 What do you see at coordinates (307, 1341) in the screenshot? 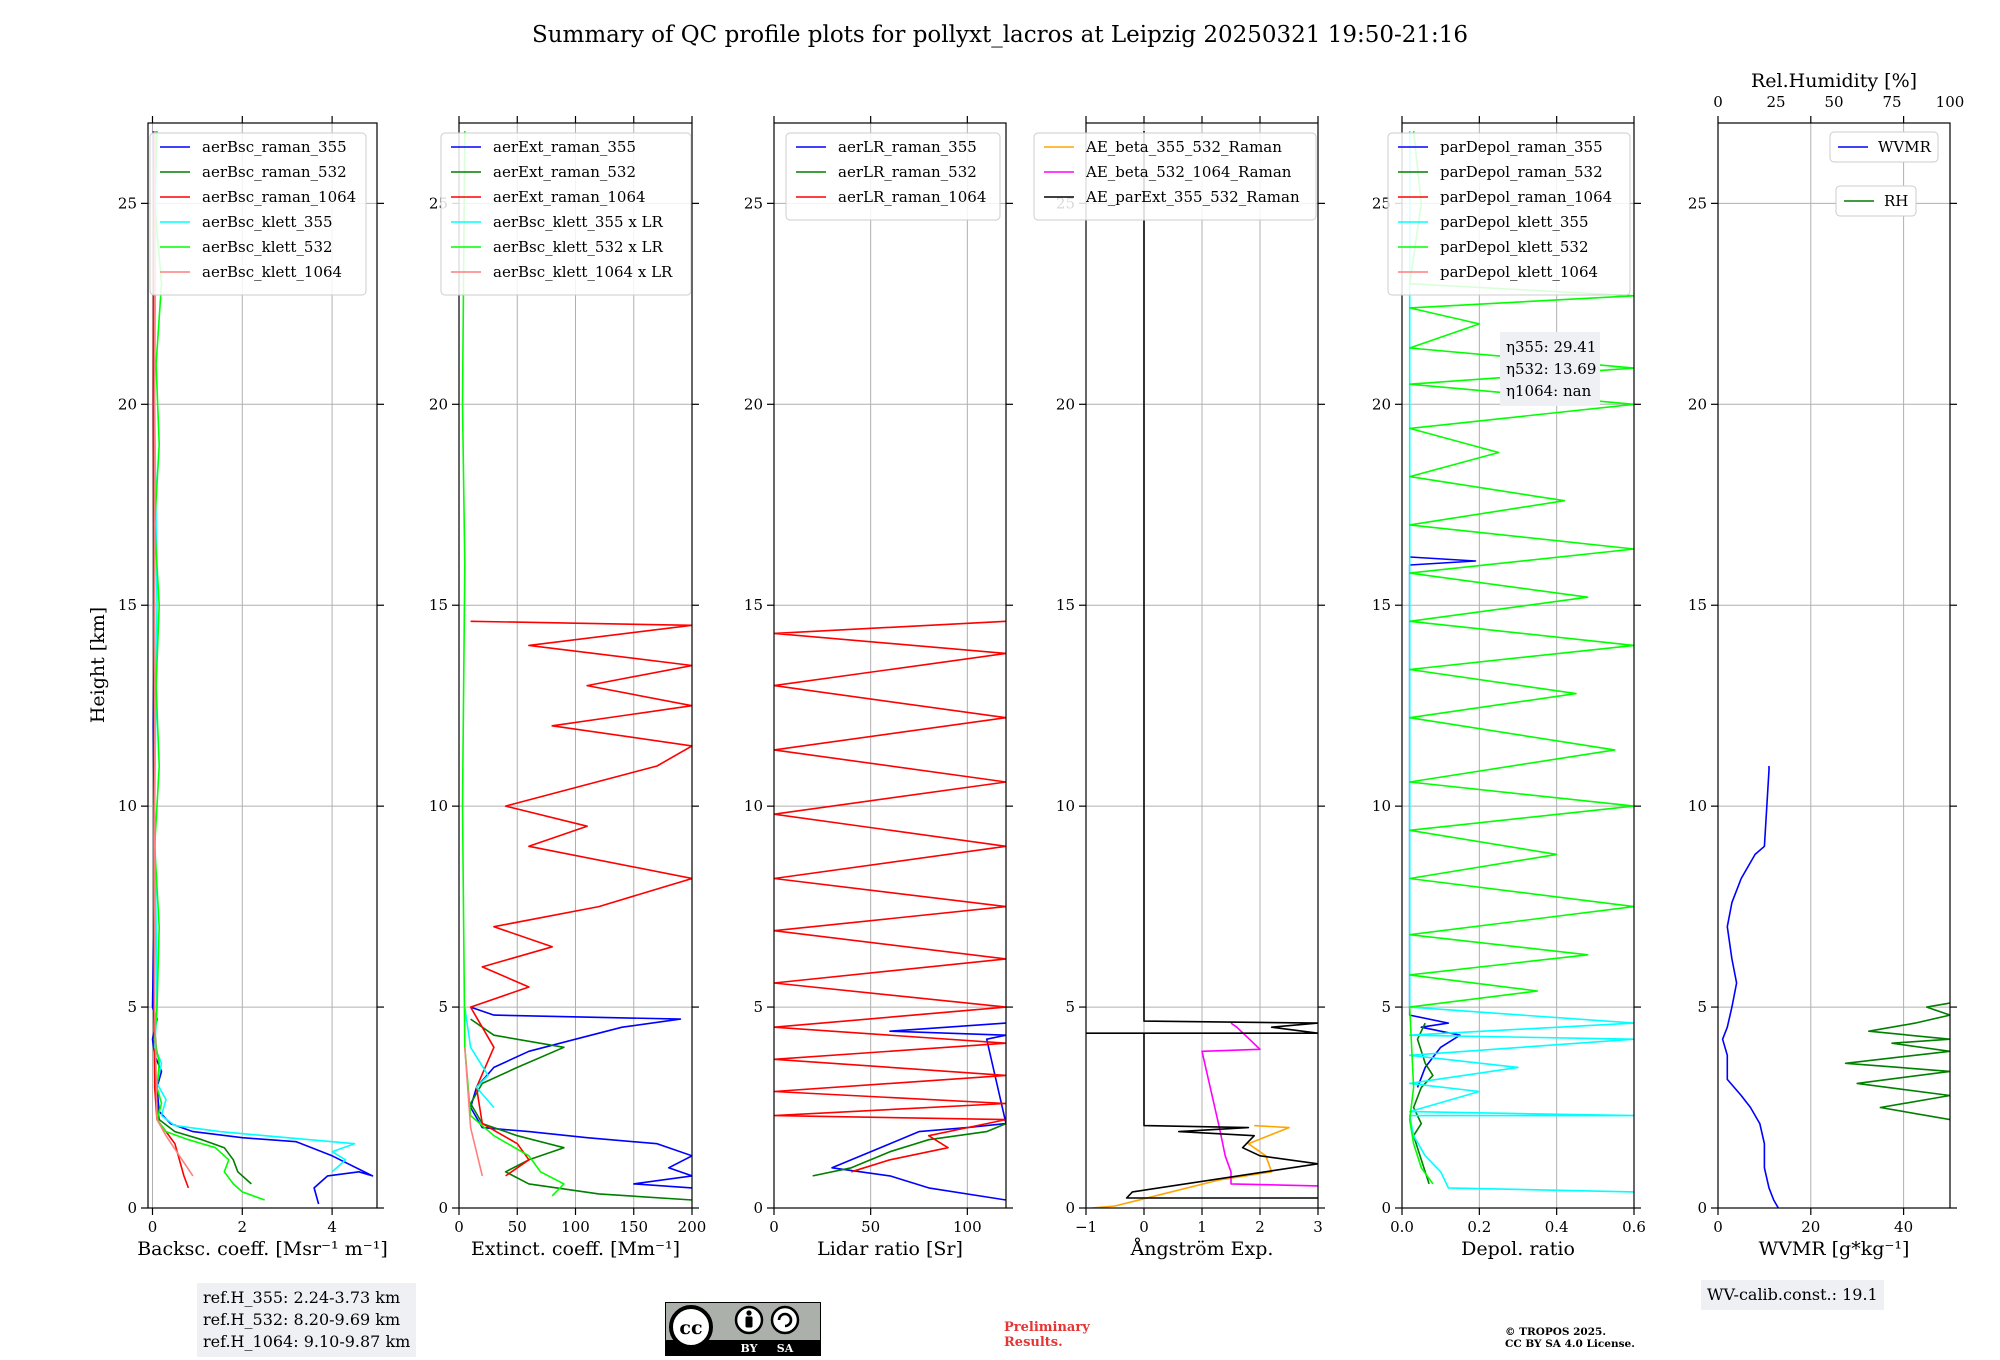
I see `ref-h-1064: ref.H_1064: 9.10-9.87 km` at bounding box center [307, 1341].